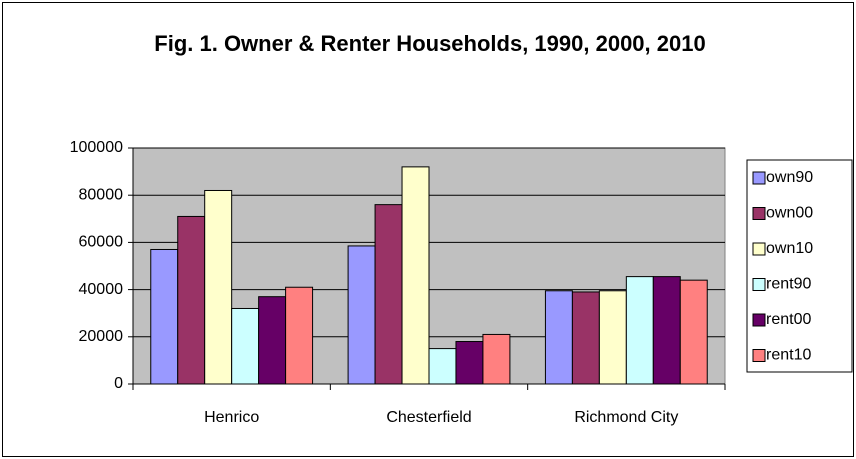 The height and width of the screenshot is (459, 856). I want to click on y-tick-label: 20000, so click(101, 336).